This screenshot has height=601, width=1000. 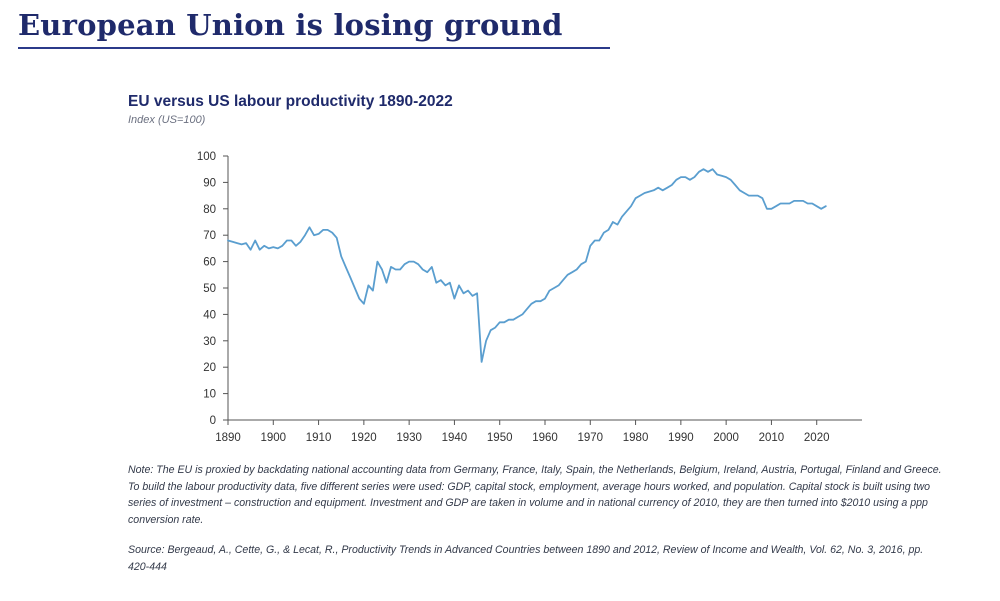 What do you see at coordinates (273, 438) in the screenshot?
I see `x-tick-label: 1900` at bounding box center [273, 438].